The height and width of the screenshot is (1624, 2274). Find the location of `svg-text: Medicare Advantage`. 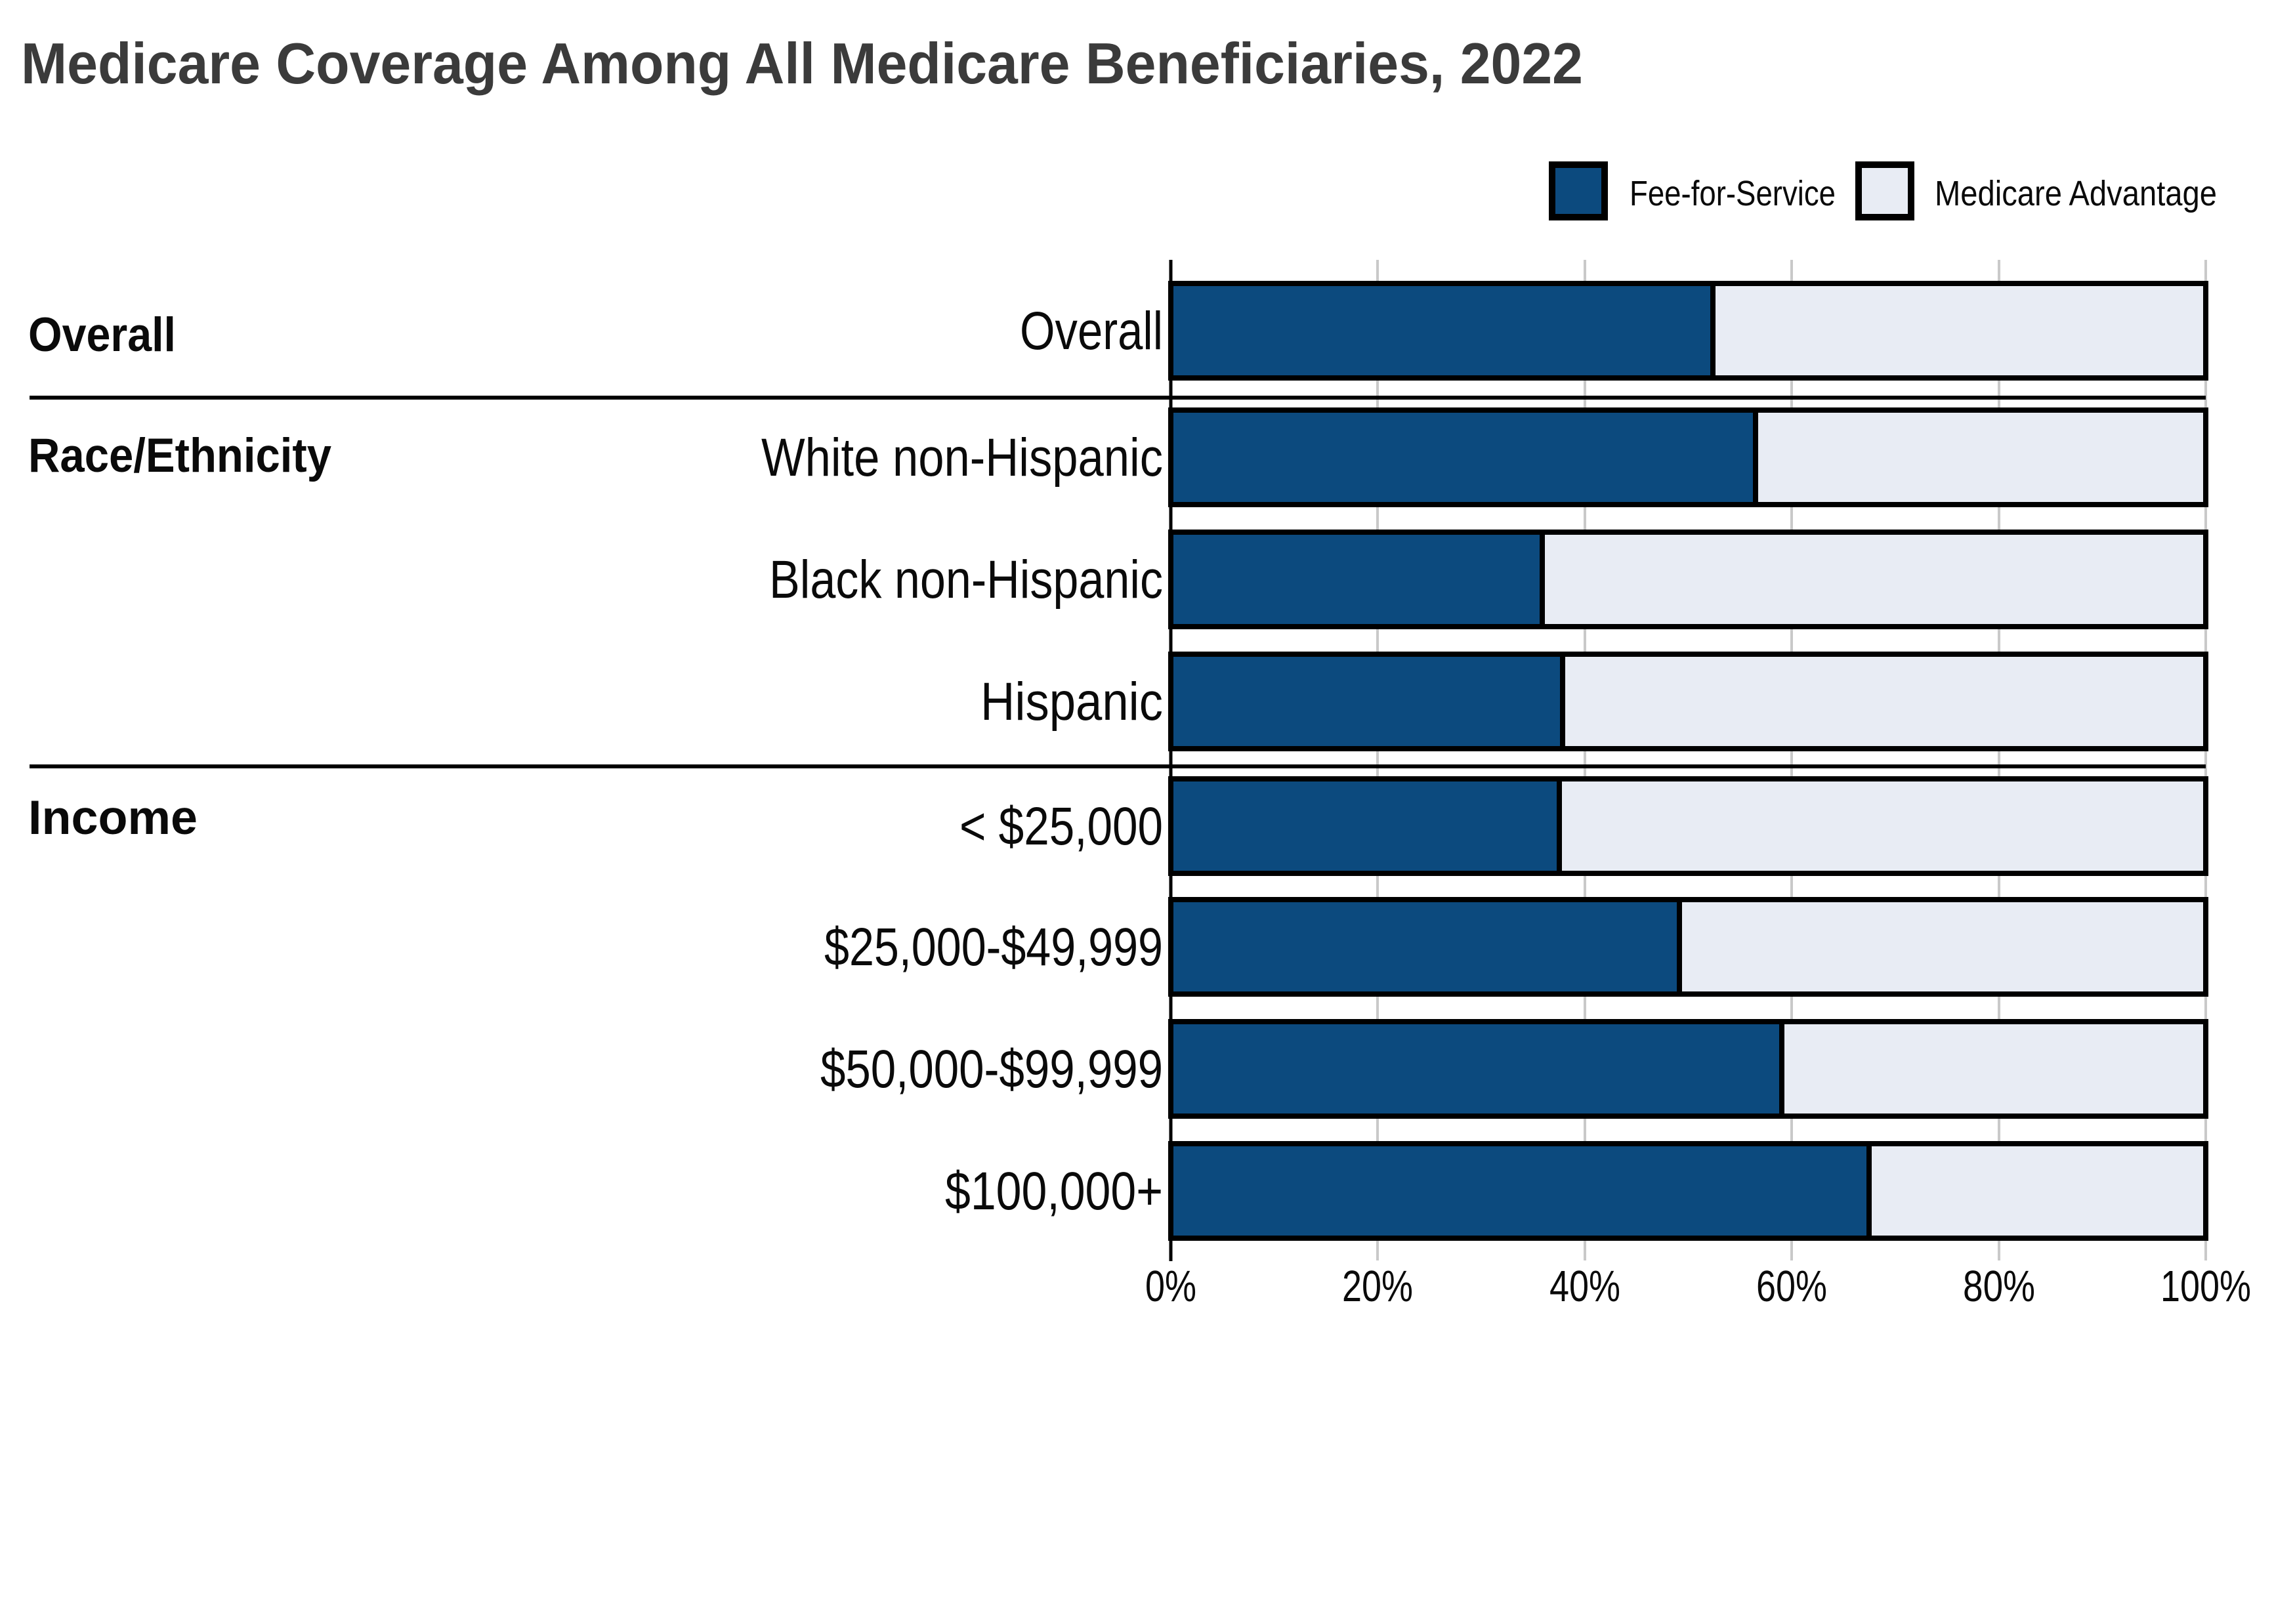

svg-text: Medicare Advantage is located at coordinates (2076, 193).